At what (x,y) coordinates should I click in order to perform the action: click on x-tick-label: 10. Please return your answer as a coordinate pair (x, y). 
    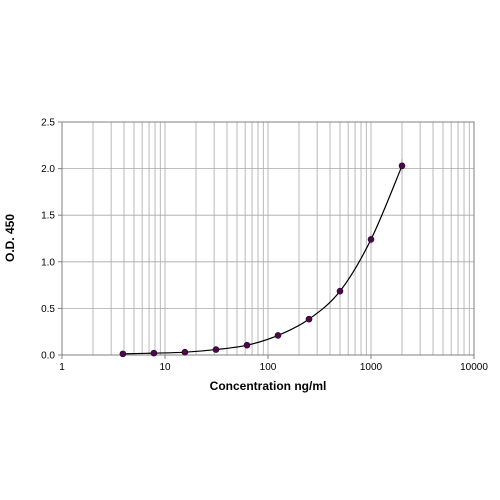
    Looking at the image, I should click on (165, 367).